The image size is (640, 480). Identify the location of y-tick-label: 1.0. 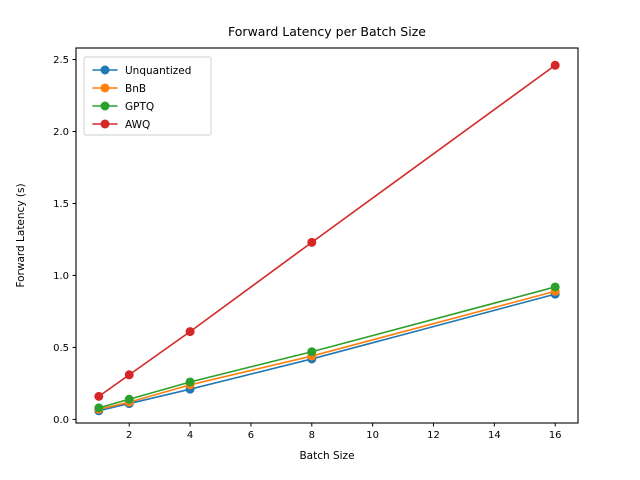
(61, 276).